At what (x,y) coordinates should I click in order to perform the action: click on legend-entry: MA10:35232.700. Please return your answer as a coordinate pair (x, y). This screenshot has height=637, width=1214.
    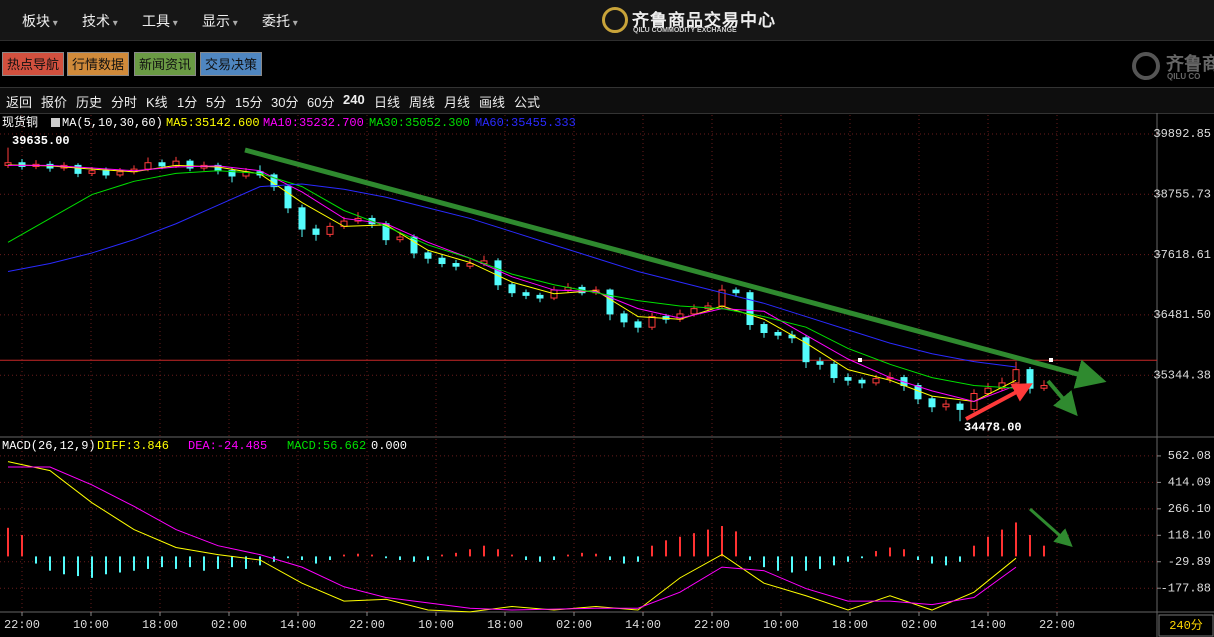
    Looking at the image, I should click on (313, 123).